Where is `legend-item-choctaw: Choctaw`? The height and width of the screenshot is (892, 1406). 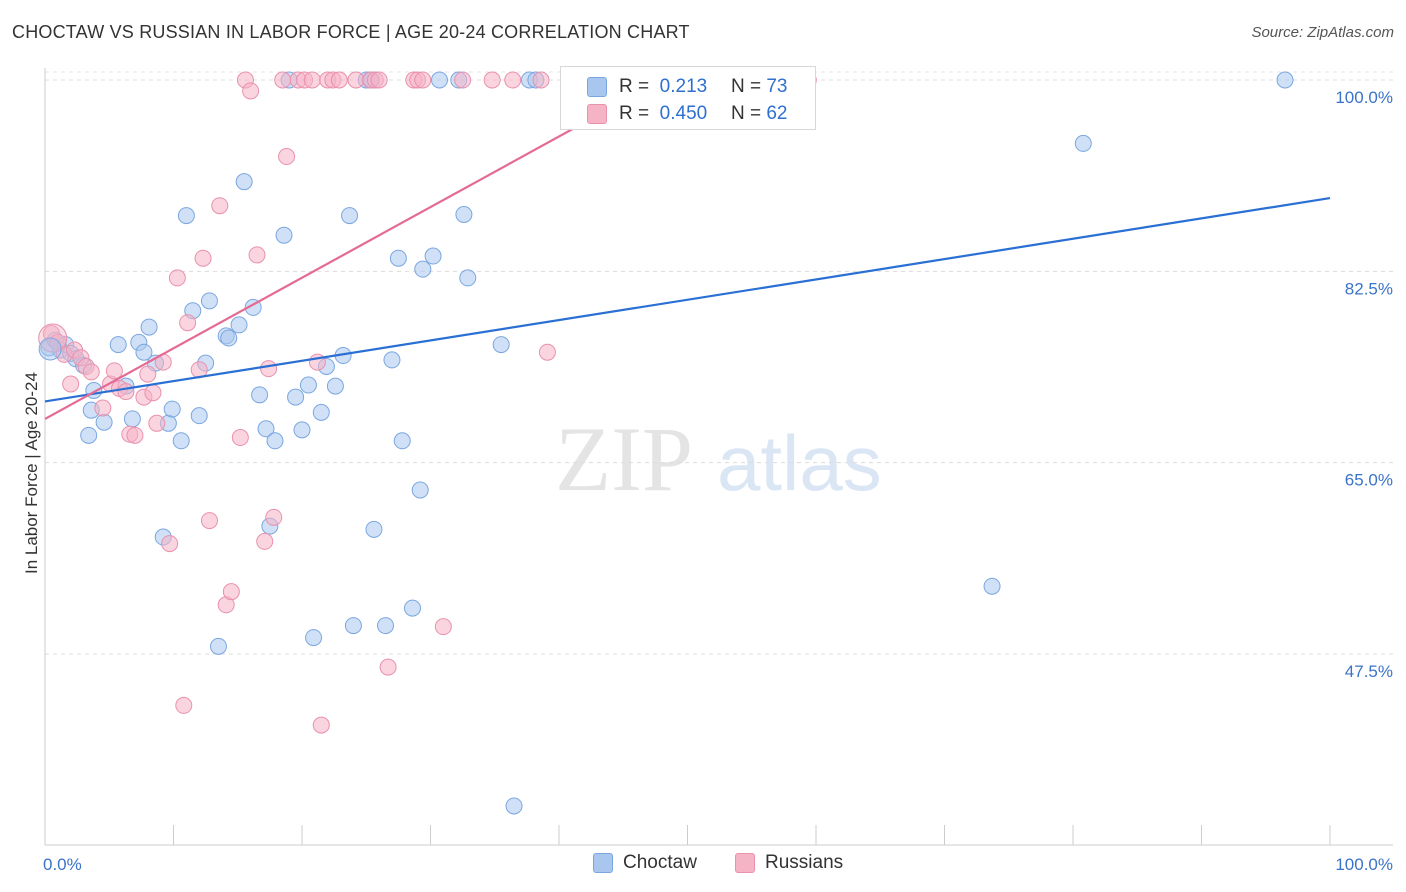
legend-item-choctaw: Choctaw is located at coordinates (645, 863).